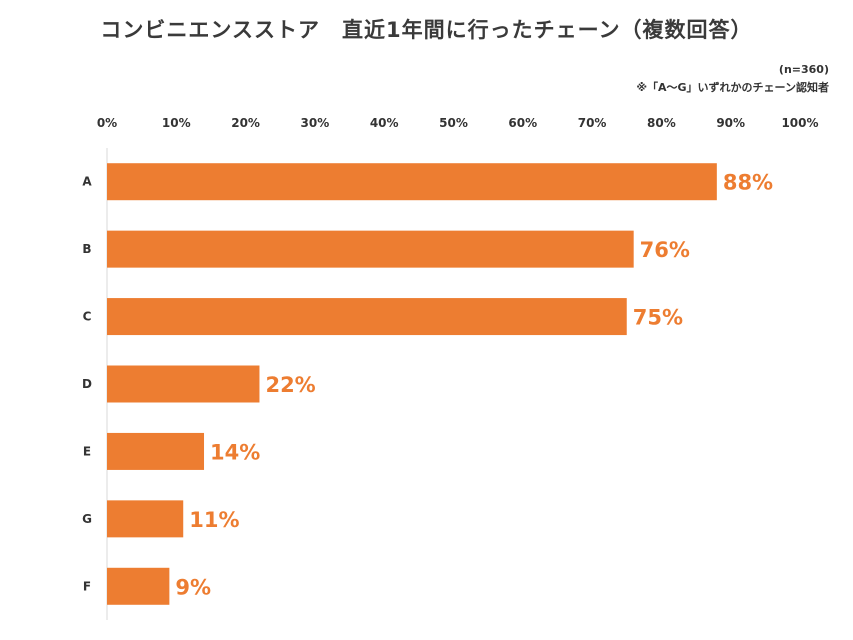  Describe the element at coordinates (732, 87) in the screenshot. I see `footnote: ※「A～G」いずれかのチェーン認知者` at that location.